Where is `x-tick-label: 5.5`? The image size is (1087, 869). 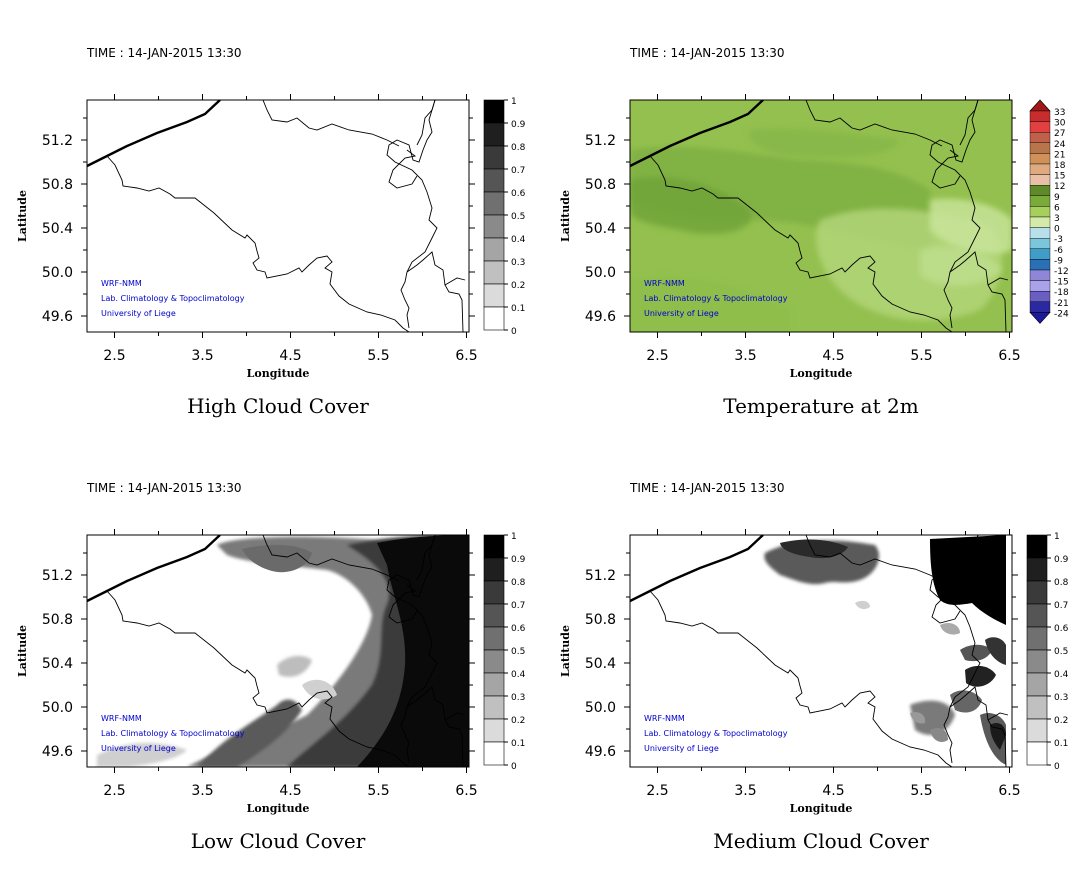 x-tick-label: 5.5 is located at coordinates (378, 791).